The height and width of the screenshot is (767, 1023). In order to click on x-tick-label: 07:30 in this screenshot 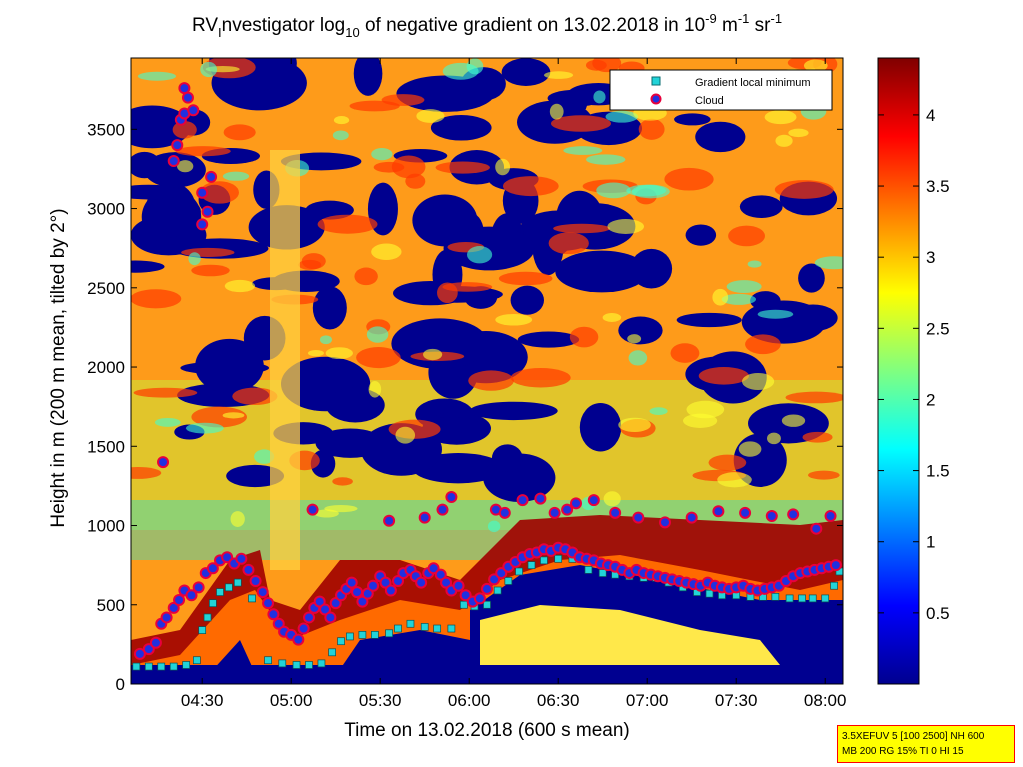, I will do `click(736, 700)`.